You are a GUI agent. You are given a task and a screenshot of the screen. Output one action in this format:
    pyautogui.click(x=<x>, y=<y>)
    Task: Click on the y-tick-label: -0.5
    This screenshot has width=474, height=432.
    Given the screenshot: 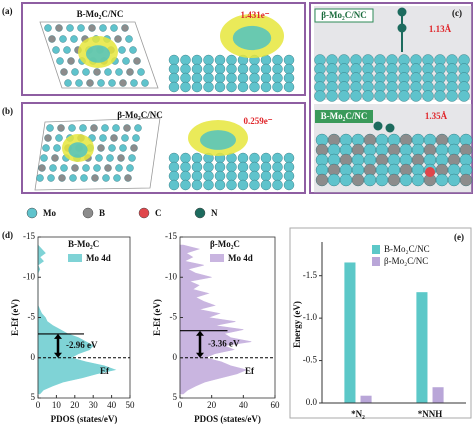 What is the action you would take?
    pyautogui.click(x=310, y=360)
    